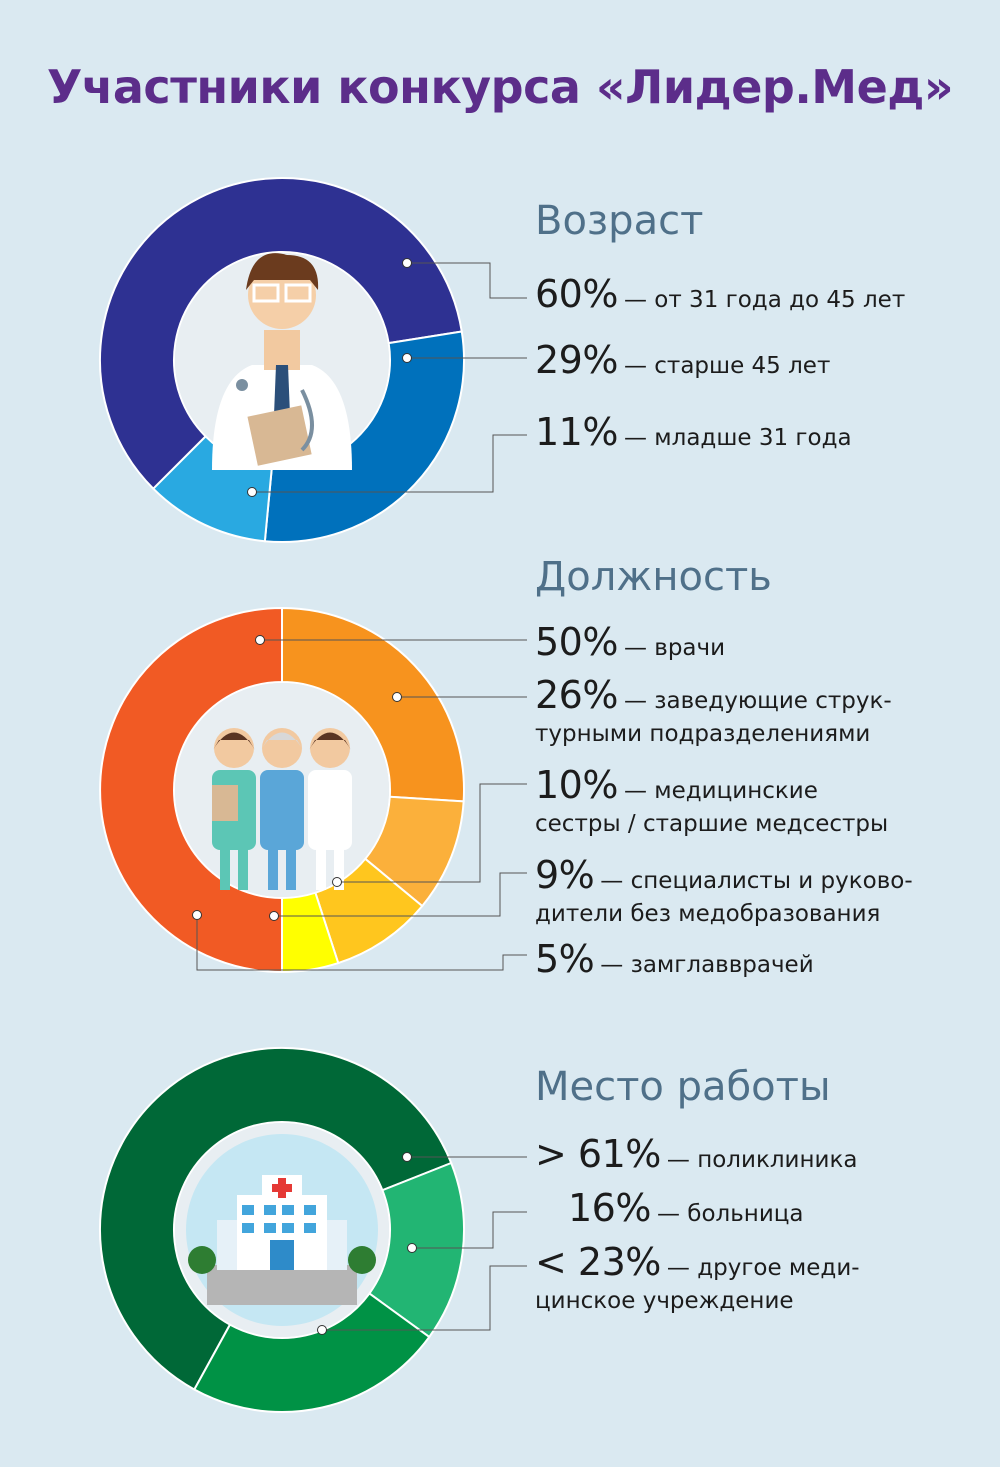 Image resolution: width=1000 pixels, height=1467 pixels. I want to click on legend-label: — младше 31 года, so click(737, 438).